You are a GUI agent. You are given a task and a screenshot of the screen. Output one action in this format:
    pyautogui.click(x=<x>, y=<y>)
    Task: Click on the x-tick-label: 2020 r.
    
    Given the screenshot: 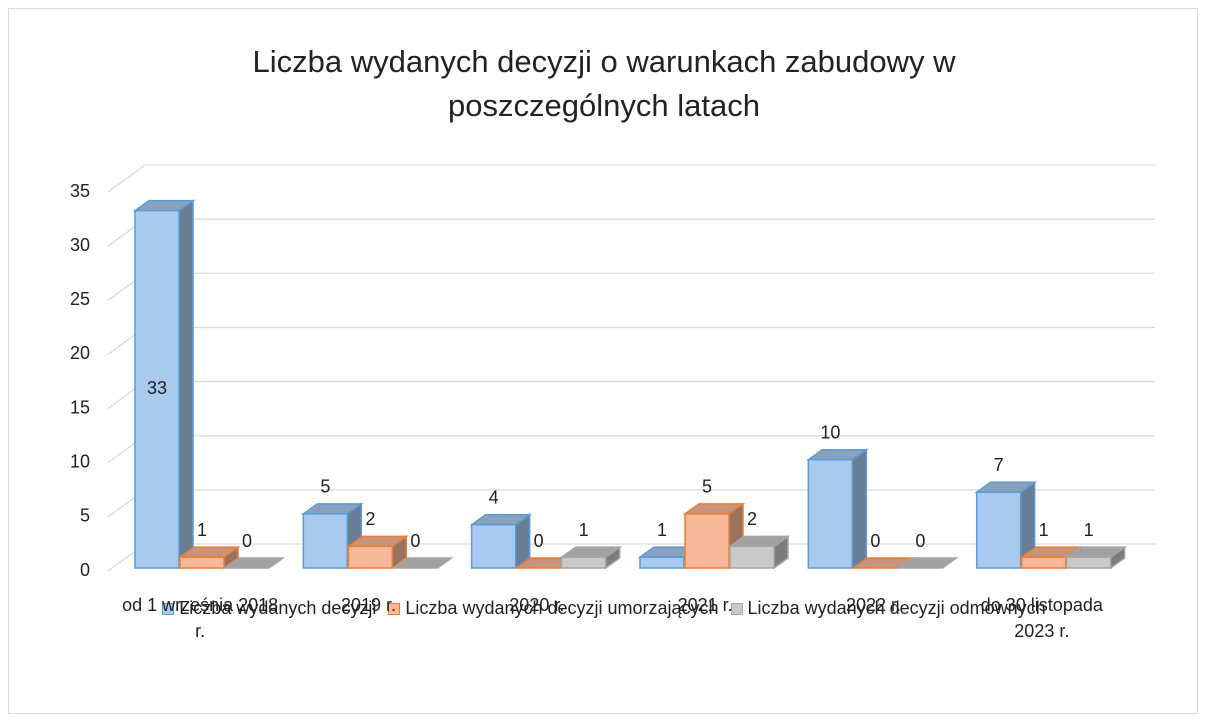 What is the action you would take?
    pyautogui.click(x=537, y=605)
    